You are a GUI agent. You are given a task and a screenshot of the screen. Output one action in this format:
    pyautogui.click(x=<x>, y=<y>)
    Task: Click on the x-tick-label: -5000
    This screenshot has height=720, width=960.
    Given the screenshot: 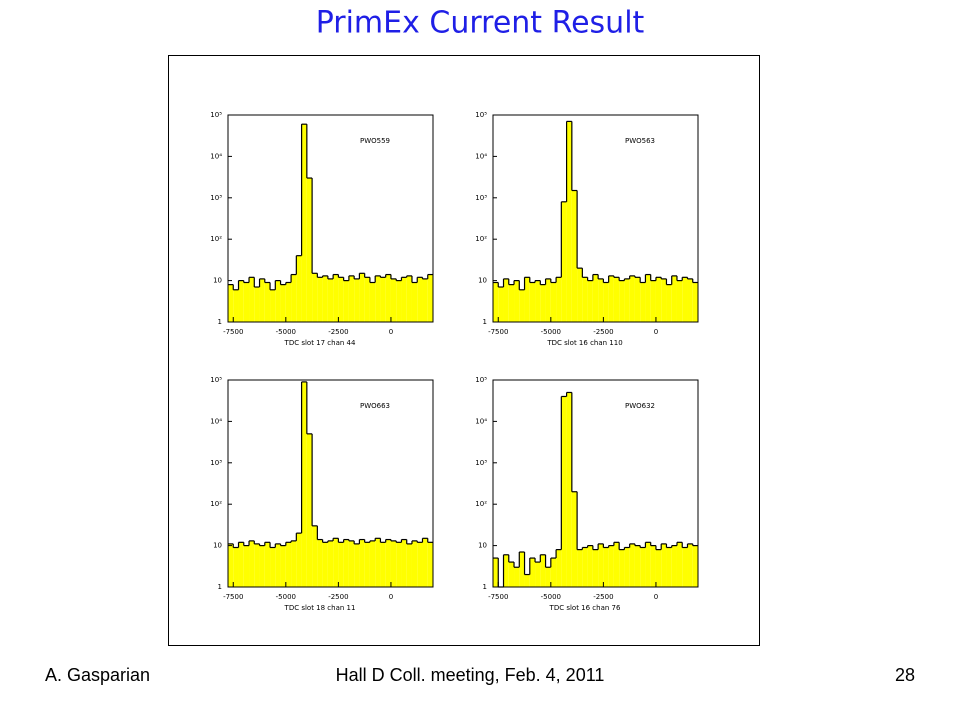 What is the action you would take?
    pyautogui.click(x=551, y=332)
    